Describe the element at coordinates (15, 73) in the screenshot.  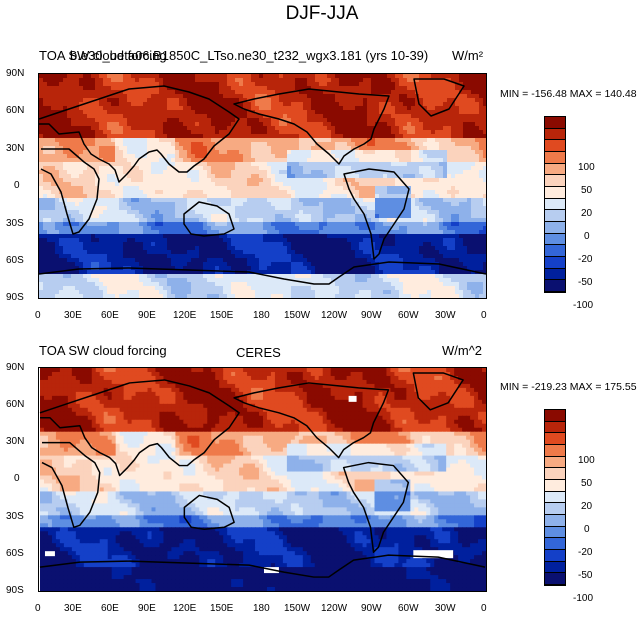
I see `lat-tick: 90N` at that location.